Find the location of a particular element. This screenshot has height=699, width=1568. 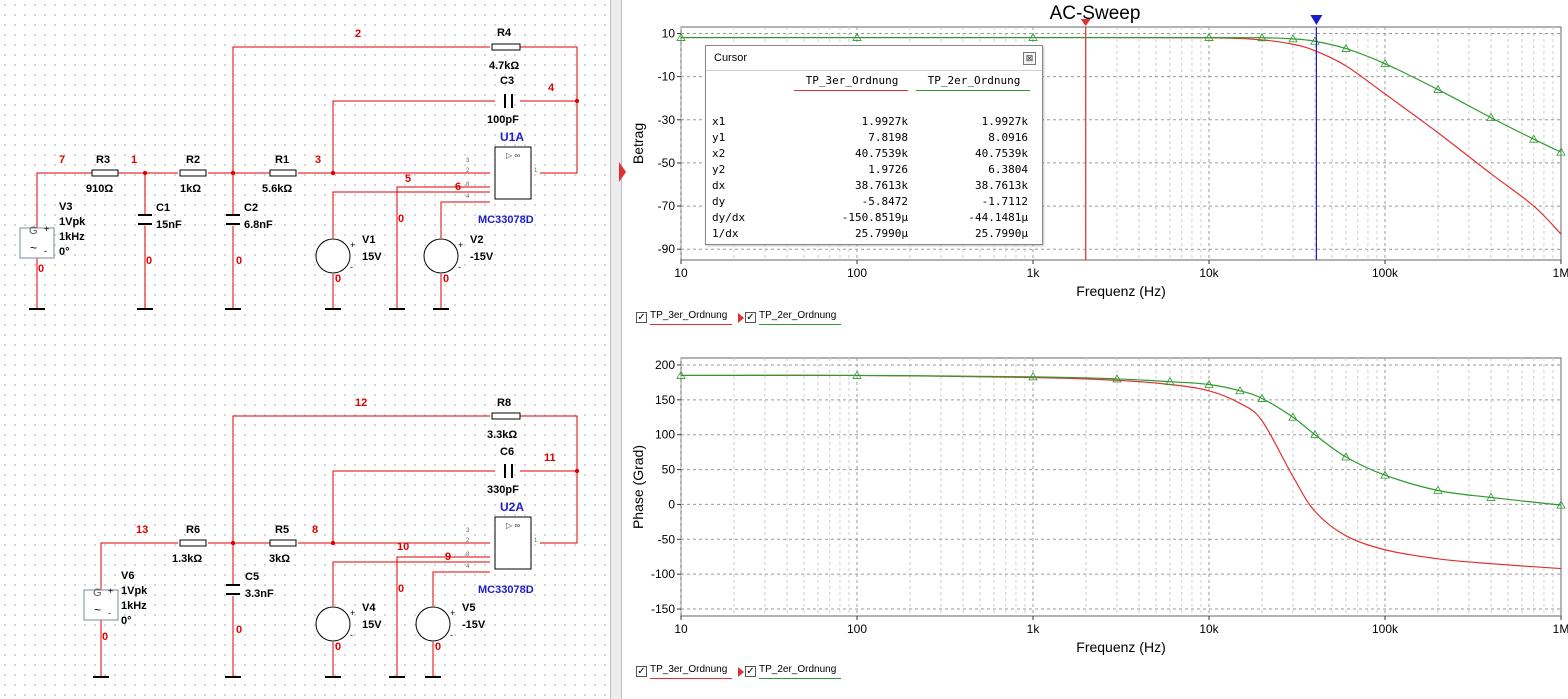

cursor-row-label: y1 is located at coordinates (719, 137).